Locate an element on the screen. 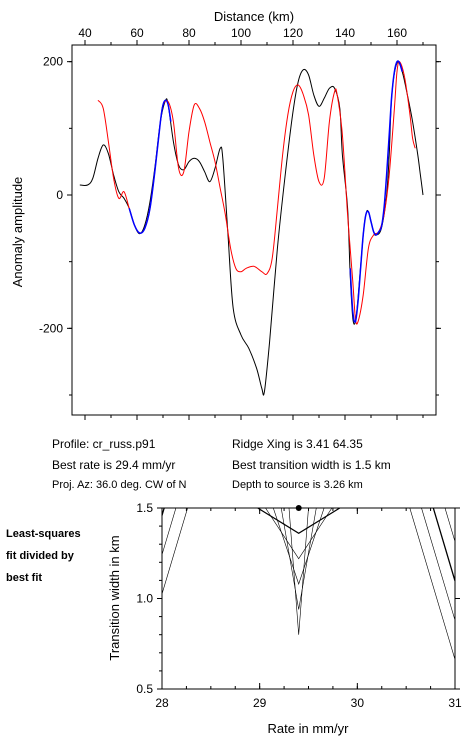  ridge-crossing-label: Ridge Xing is 3.41 64.35 is located at coordinates (297, 444).